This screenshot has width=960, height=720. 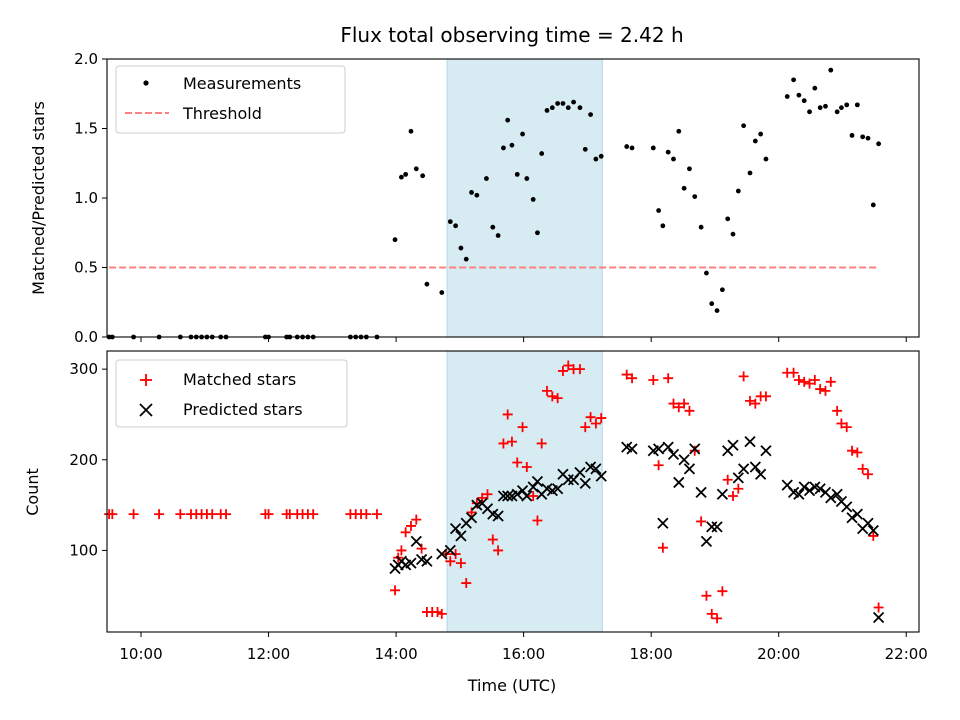 What do you see at coordinates (268, 654) in the screenshot?
I see `x-tick-label: 12:00` at bounding box center [268, 654].